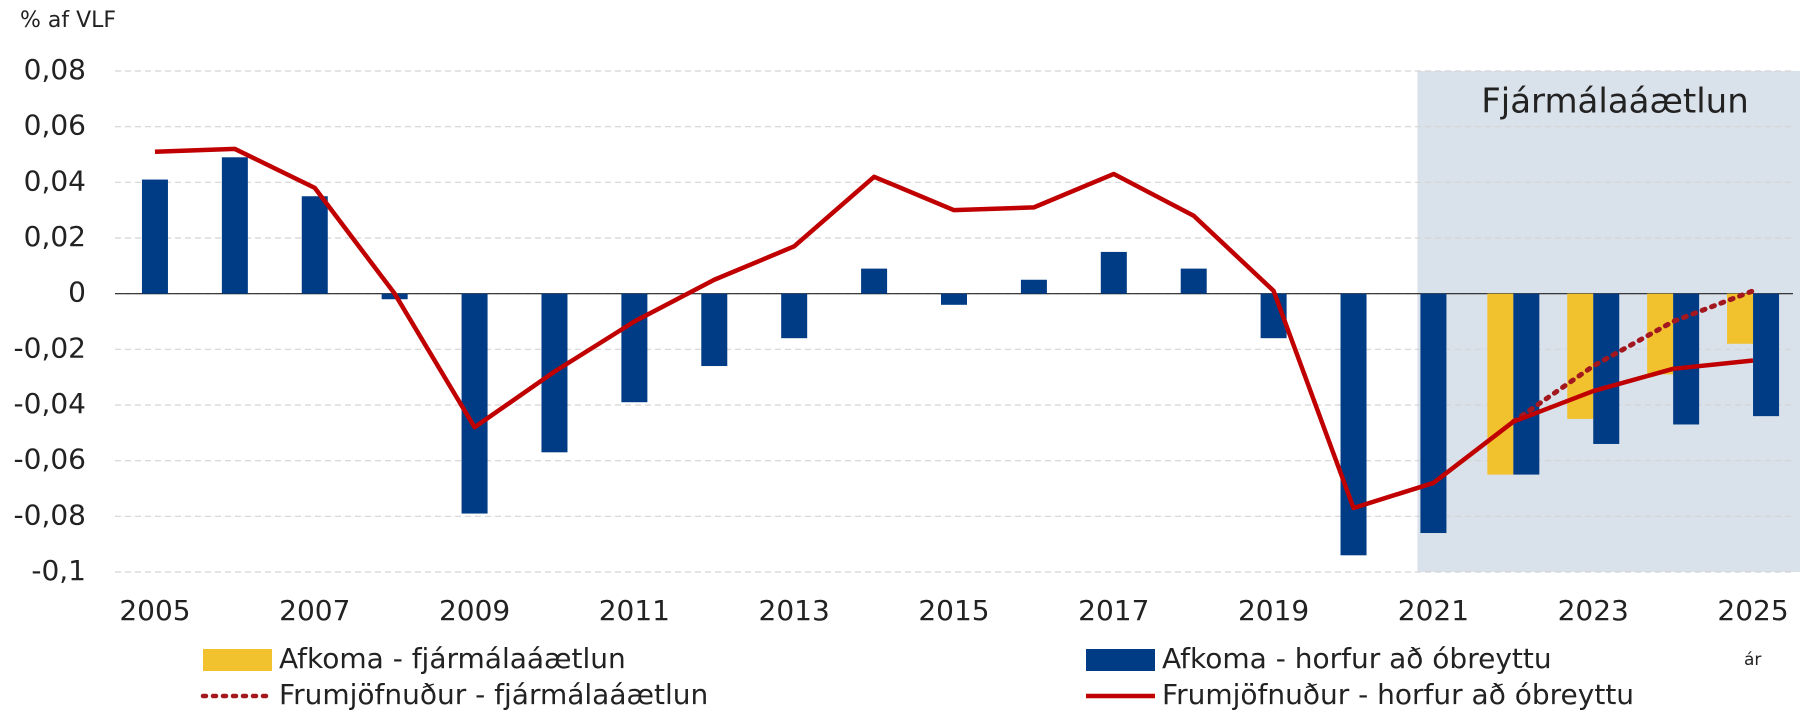 This screenshot has height=712, width=1800. What do you see at coordinates (634, 610) in the screenshot?
I see `x-tick-label: 2011` at bounding box center [634, 610].